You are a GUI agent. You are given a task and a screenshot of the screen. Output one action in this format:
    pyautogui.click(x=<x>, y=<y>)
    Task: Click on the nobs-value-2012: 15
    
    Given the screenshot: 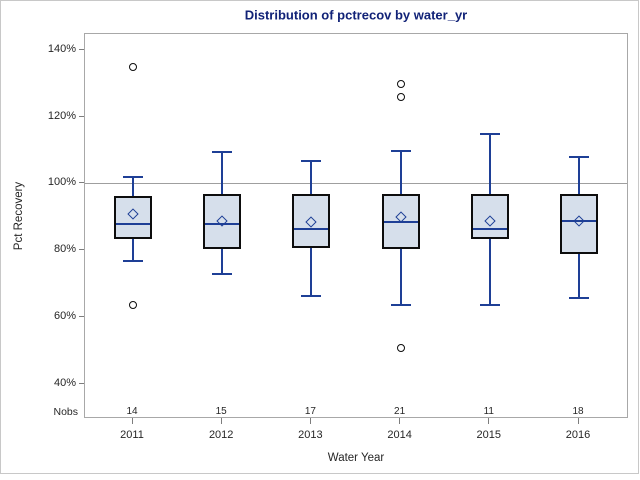 What is the action you would take?
    pyautogui.click(x=221, y=411)
    